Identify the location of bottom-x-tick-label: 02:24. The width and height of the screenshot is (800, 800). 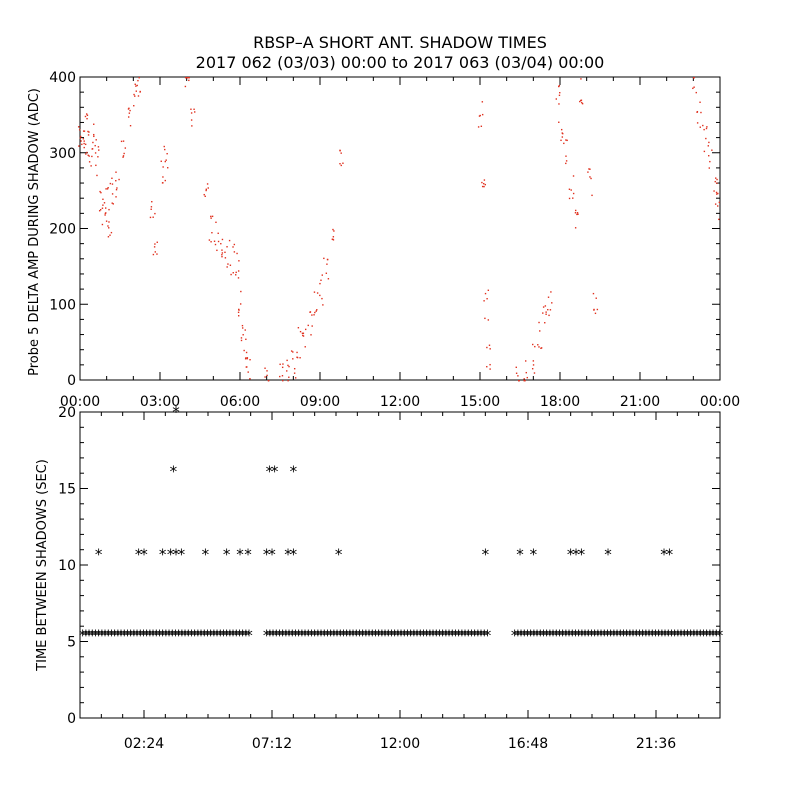
(144, 744).